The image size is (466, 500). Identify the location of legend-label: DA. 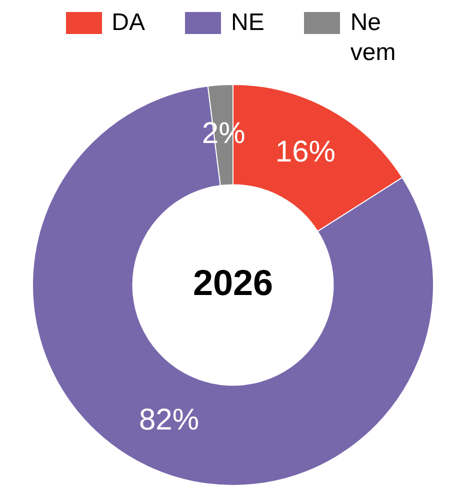
(128, 23).